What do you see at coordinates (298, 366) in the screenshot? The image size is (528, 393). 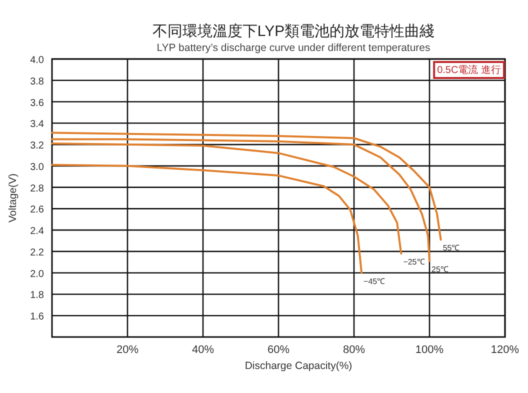 I see `x-axis-title: Discharge Capacity(%)` at bounding box center [298, 366].